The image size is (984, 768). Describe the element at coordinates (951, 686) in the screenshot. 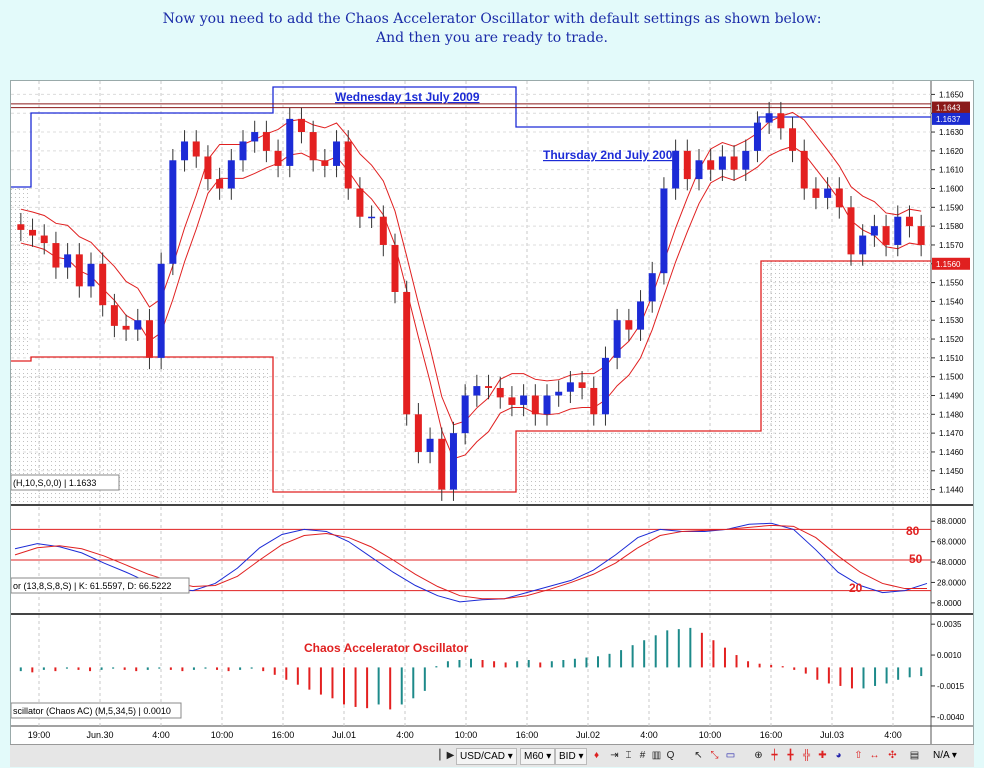

I see `ac-tick-label: -0.0015` at that location.